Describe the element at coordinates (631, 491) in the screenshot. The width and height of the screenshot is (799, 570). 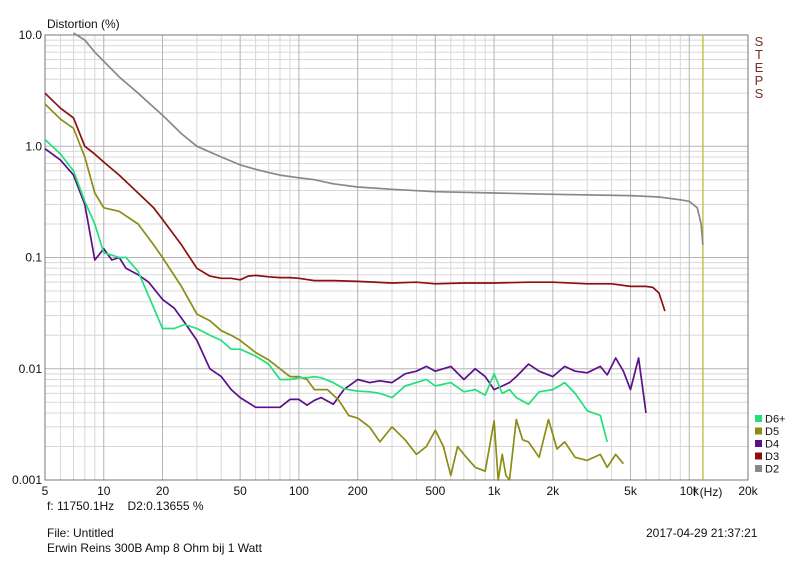
I see `x-tick-label: 5k` at that location.